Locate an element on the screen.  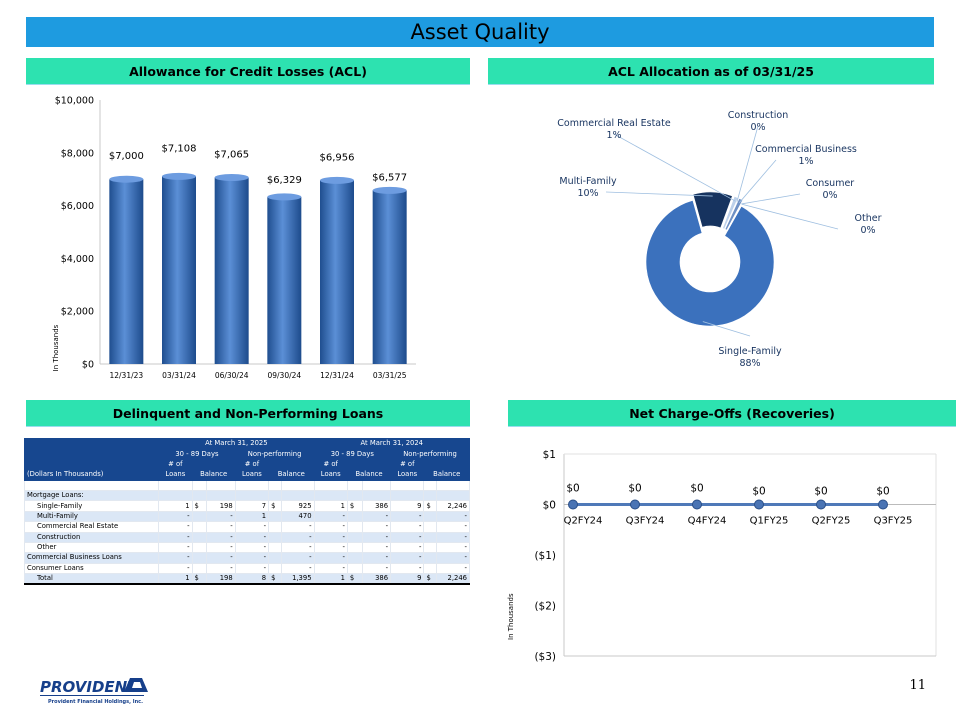
table-cell: 386 is located at coordinates (376, 506).